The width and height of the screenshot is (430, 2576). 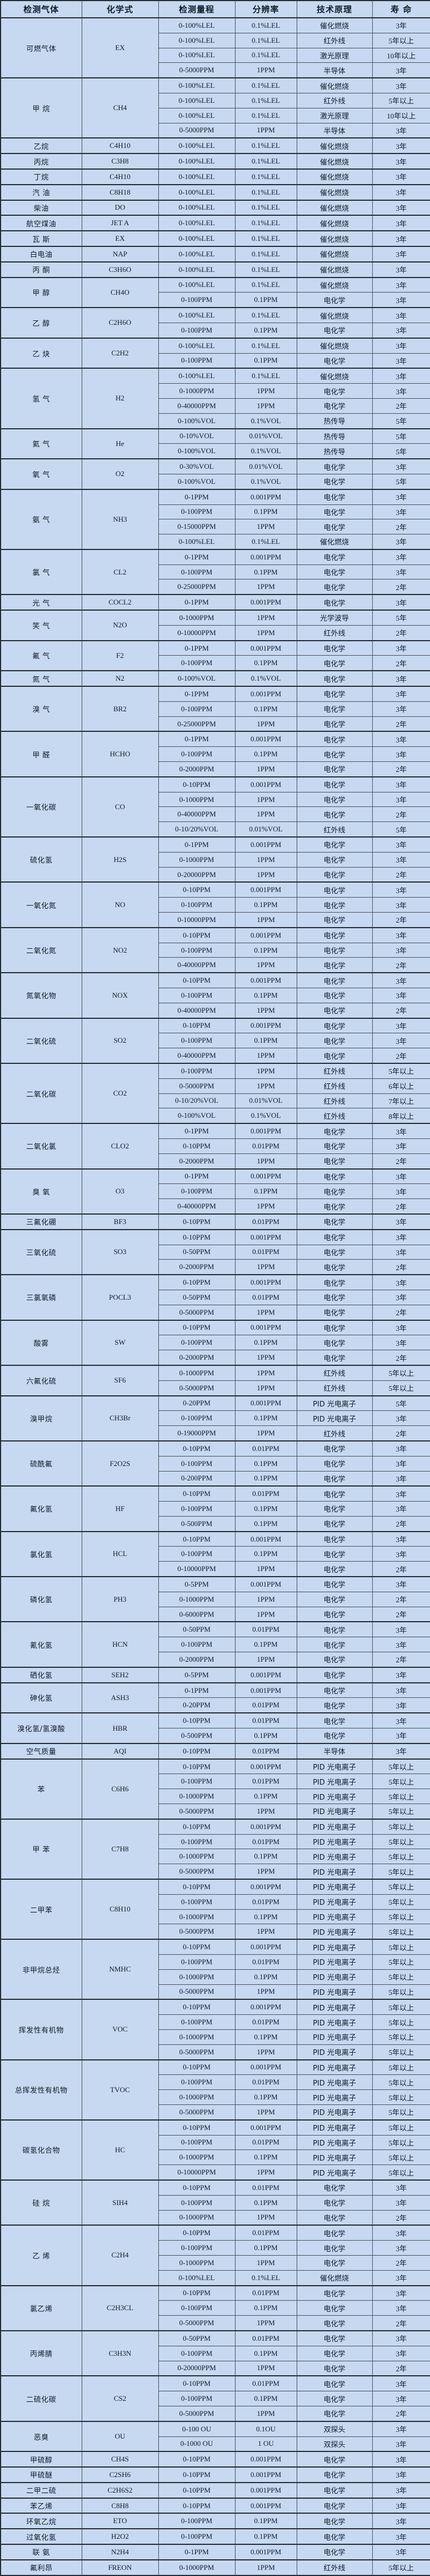 What do you see at coordinates (334, 542) in the screenshot?
I see `principle-cell: 催化燃烧` at bounding box center [334, 542].